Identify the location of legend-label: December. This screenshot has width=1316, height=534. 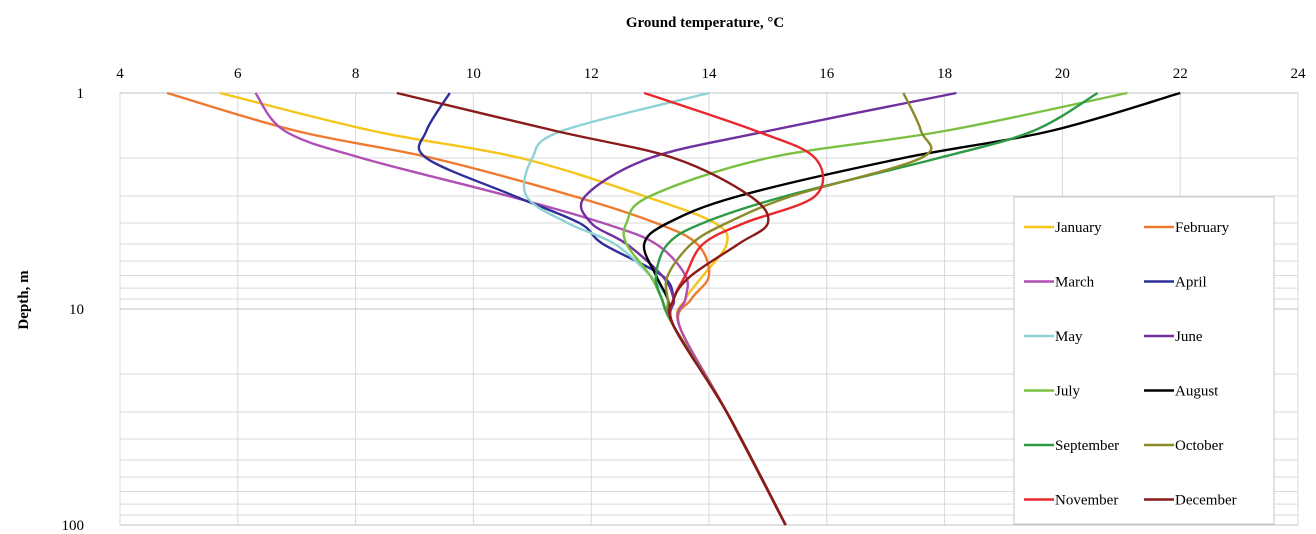
(1206, 501).